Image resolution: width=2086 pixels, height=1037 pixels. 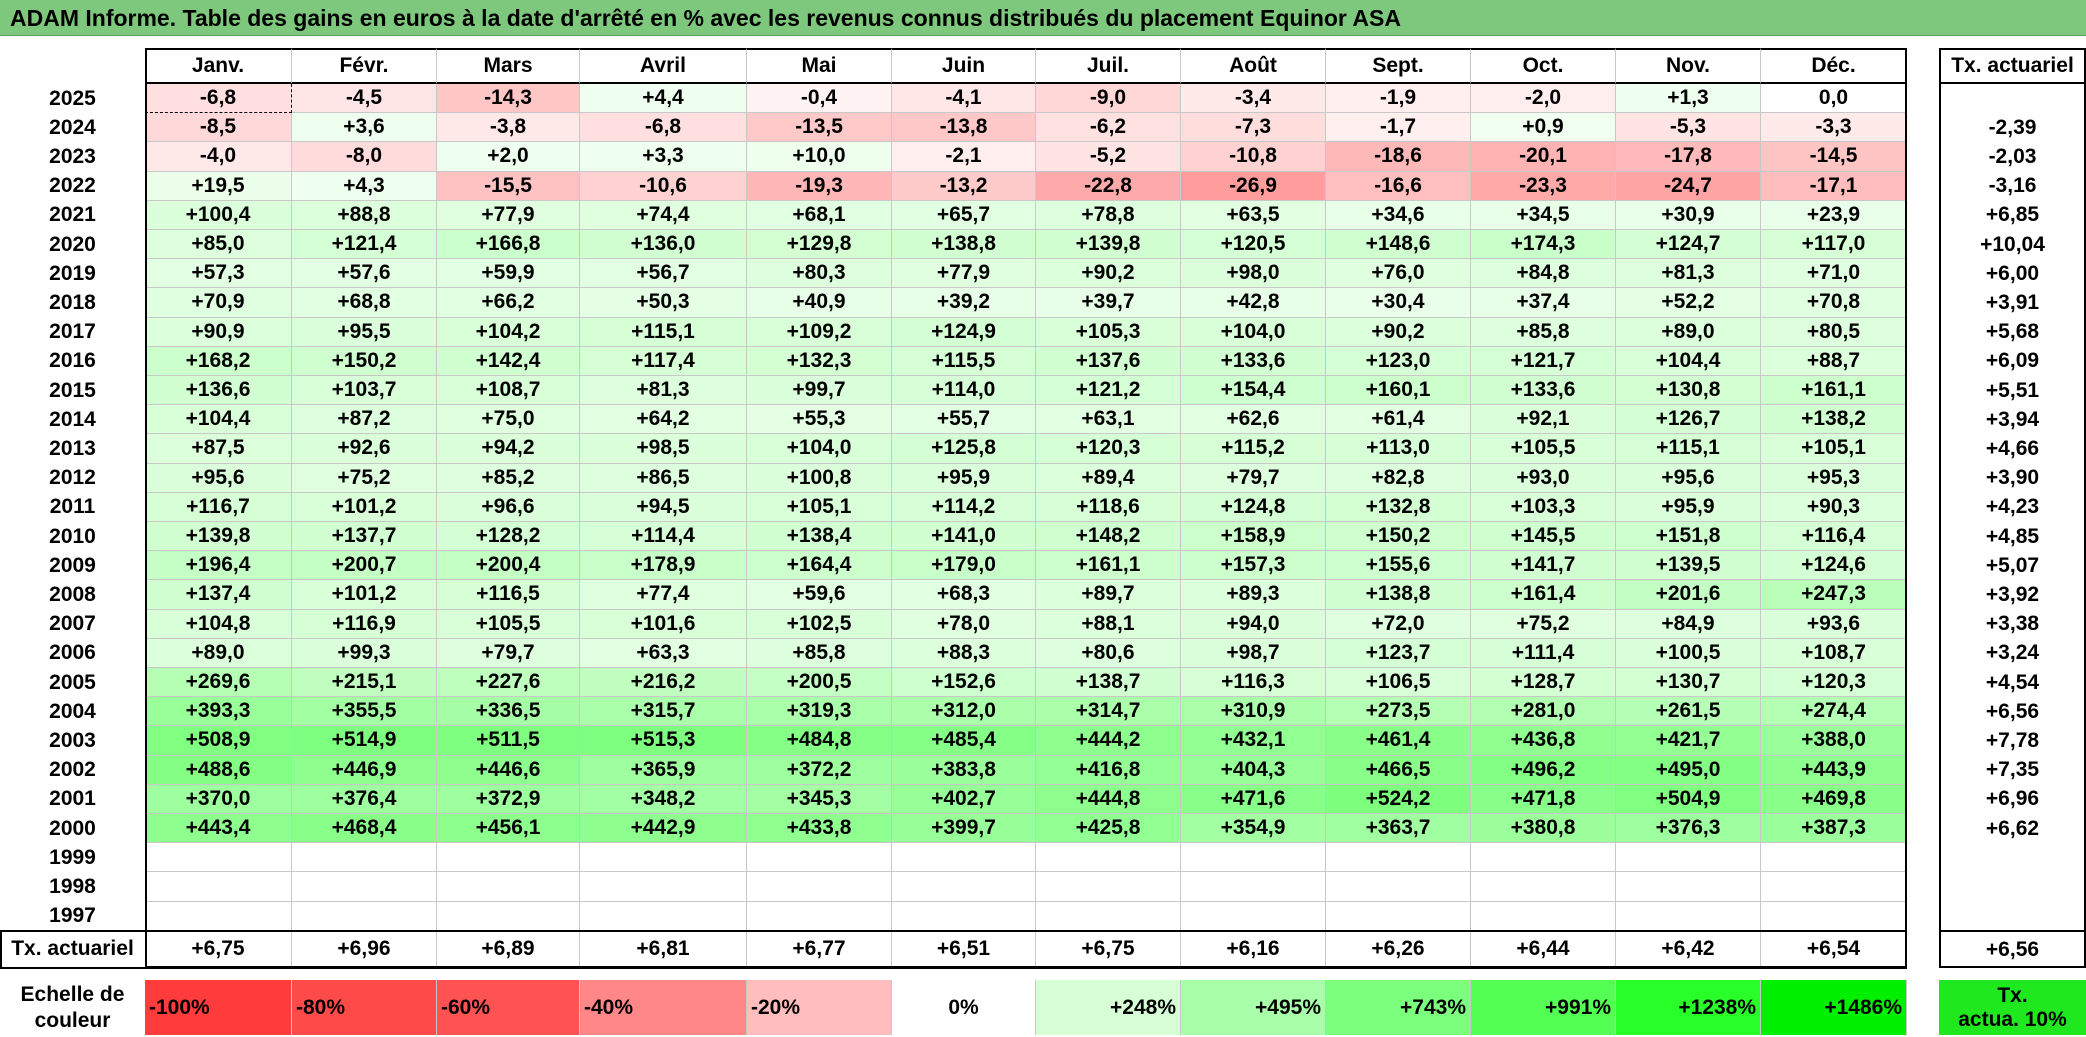 What do you see at coordinates (364, 829) in the screenshot?
I see `table-cell: +468,4` at bounding box center [364, 829].